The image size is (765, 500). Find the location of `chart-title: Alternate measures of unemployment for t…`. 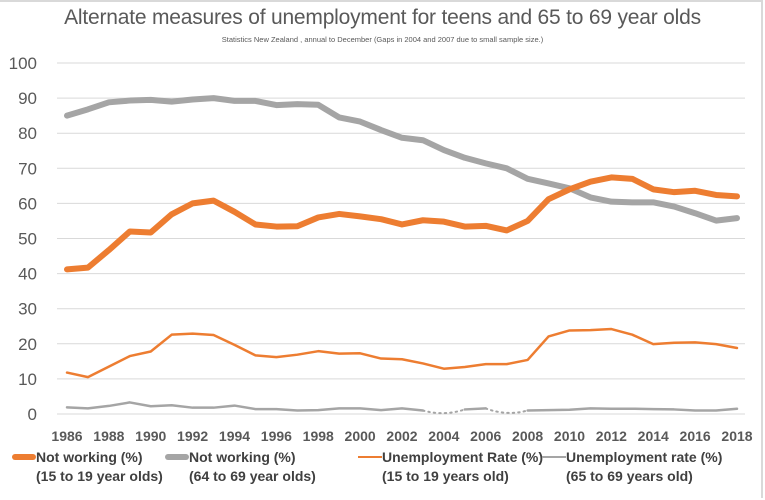

chart-title: Alternate measures of unemployment for t… is located at coordinates (382, 17).